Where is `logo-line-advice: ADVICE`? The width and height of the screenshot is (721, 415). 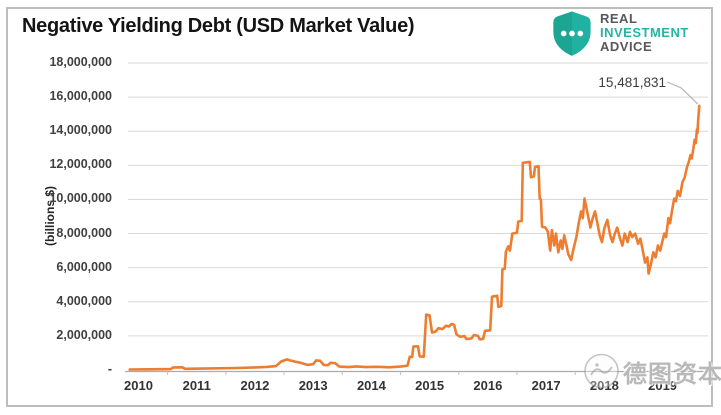 logo-line-advice: ADVICE is located at coordinates (626, 46).